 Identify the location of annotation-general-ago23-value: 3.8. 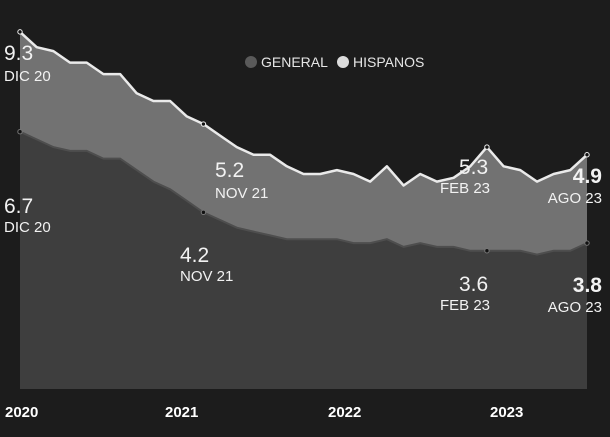
(588, 285).